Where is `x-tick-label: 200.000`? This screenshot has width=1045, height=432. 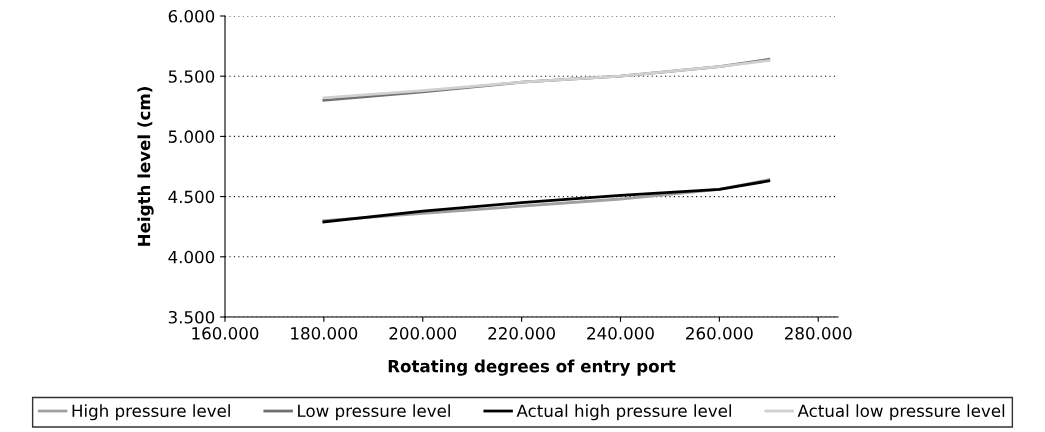
x-tick-label: 200.000 is located at coordinates (423, 333).